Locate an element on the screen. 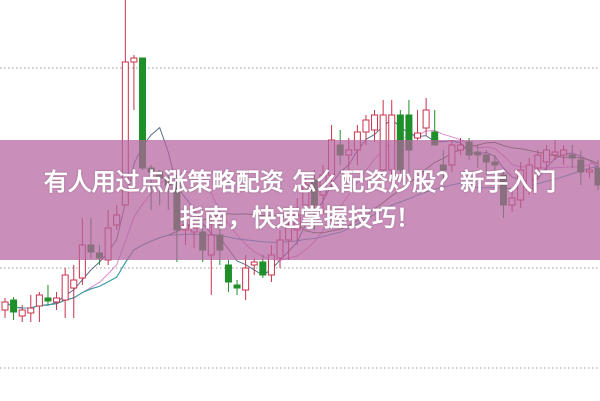 The width and height of the screenshot is (600, 401). title-line-2: 指南，快速掌握技巧！ is located at coordinates (300, 218).